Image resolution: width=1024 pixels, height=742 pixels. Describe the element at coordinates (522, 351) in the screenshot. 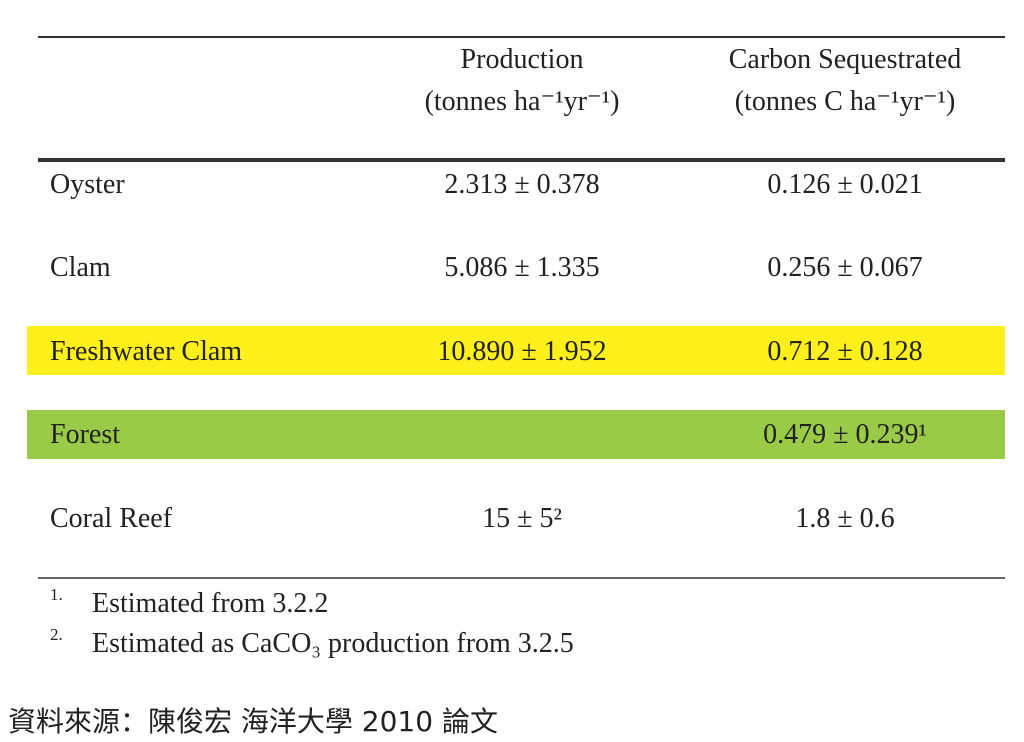

I see `cell: 10.890 ± 1.952` at that location.